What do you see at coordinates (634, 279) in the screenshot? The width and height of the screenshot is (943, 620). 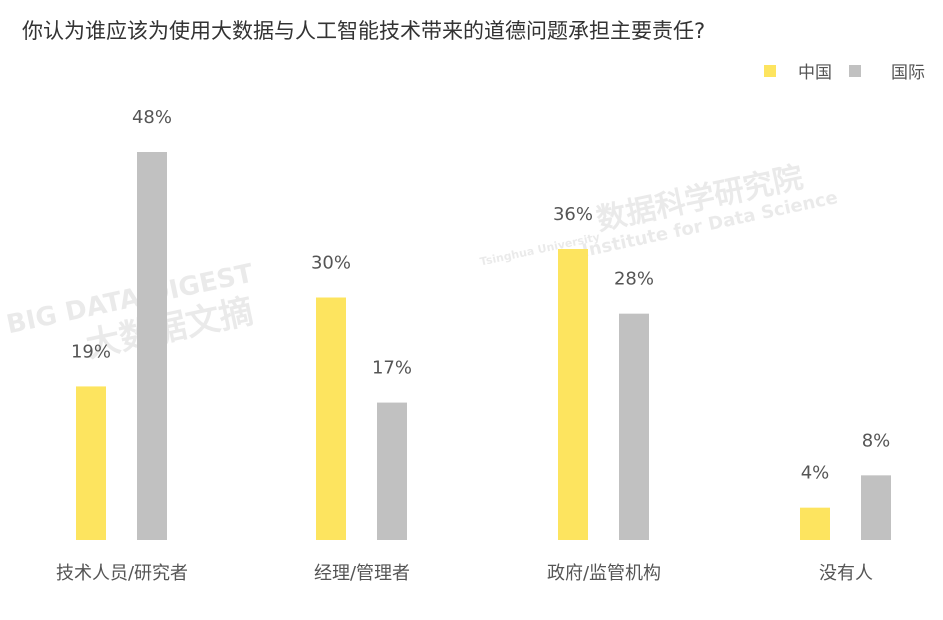 I see `value-label: 28%` at bounding box center [634, 279].